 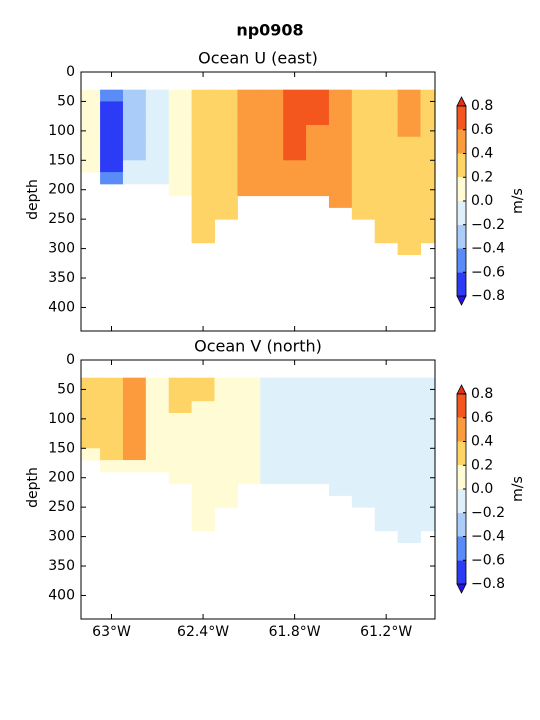 What do you see at coordinates (518, 201) in the screenshot?
I see `colorbar-label: m/s` at bounding box center [518, 201].